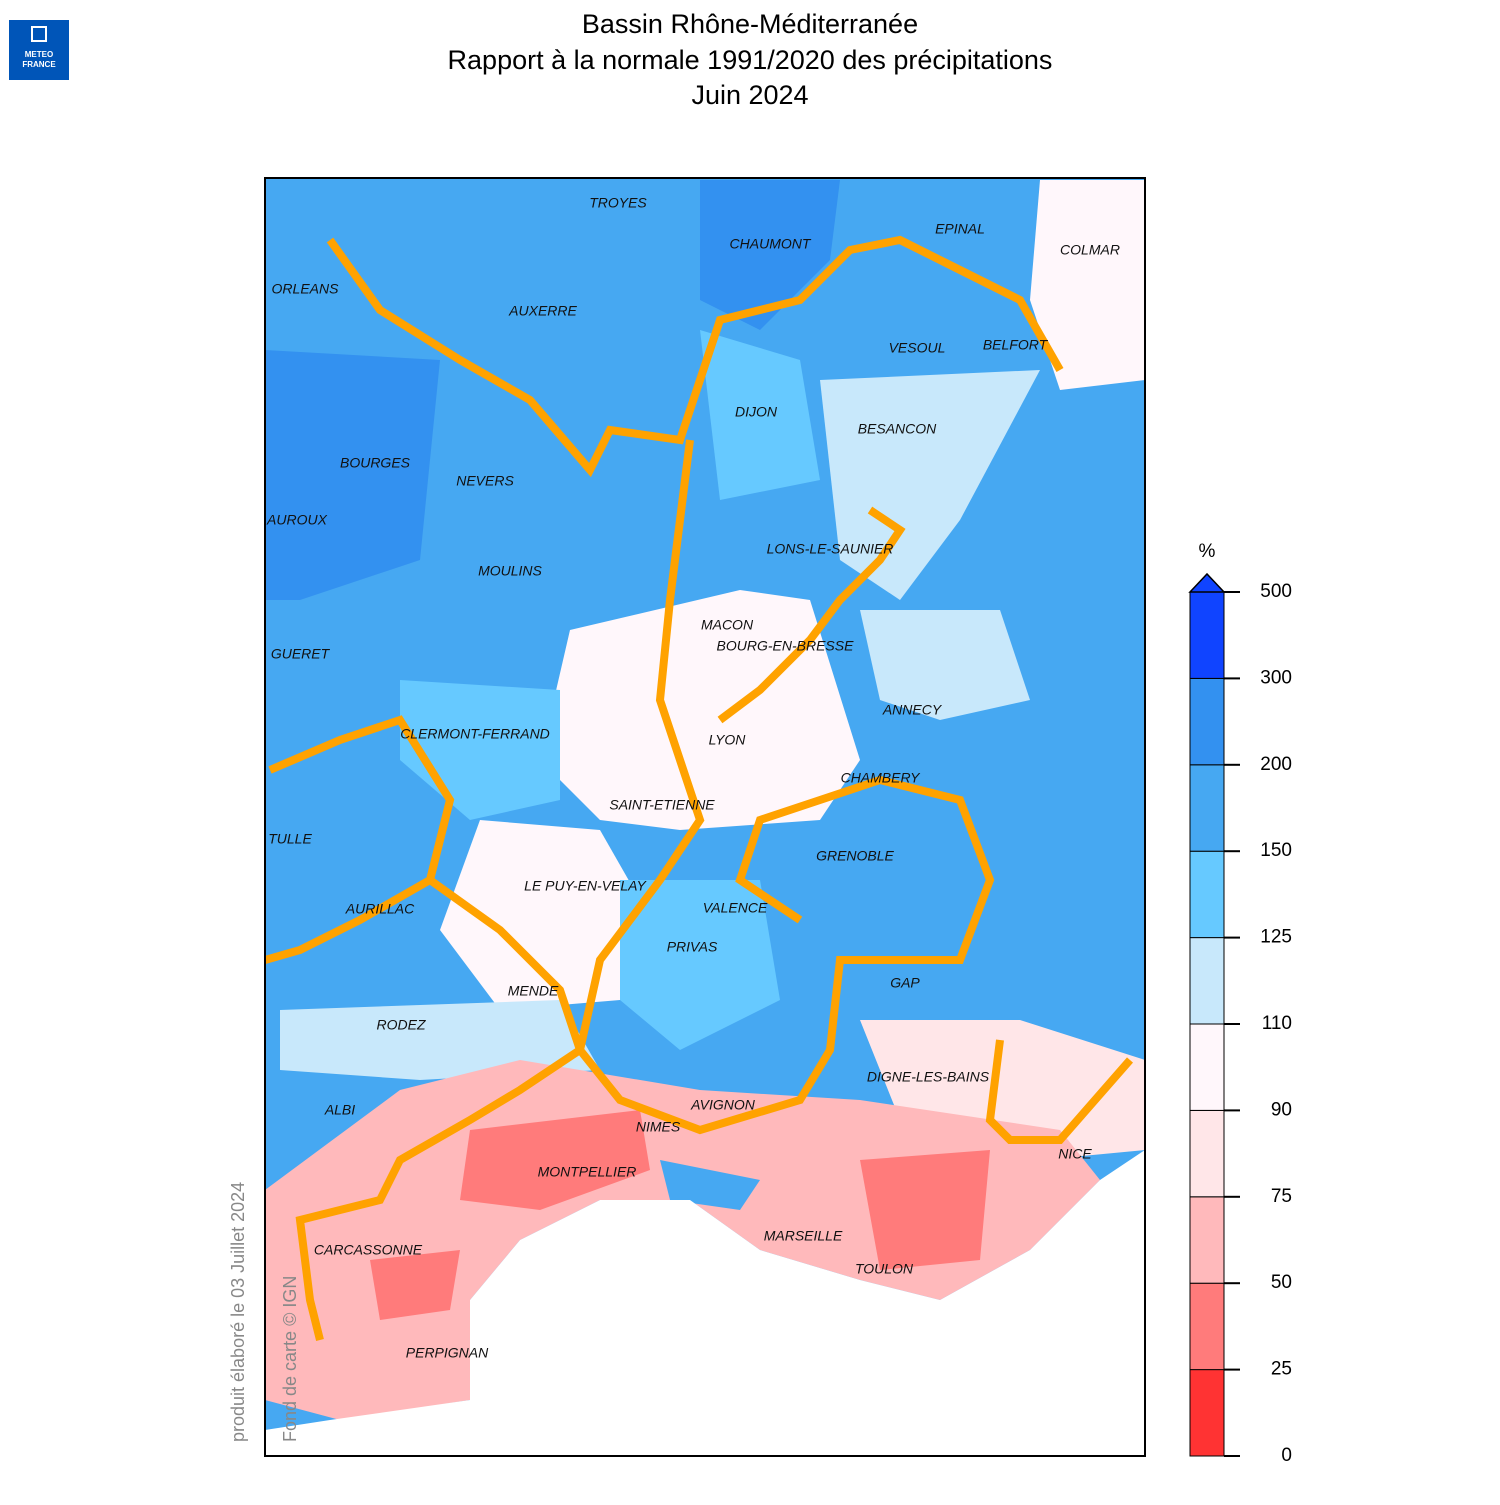 The height and width of the screenshot is (1505, 1500). I want to click on legend-tick-label: 300, so click(1276, 677).